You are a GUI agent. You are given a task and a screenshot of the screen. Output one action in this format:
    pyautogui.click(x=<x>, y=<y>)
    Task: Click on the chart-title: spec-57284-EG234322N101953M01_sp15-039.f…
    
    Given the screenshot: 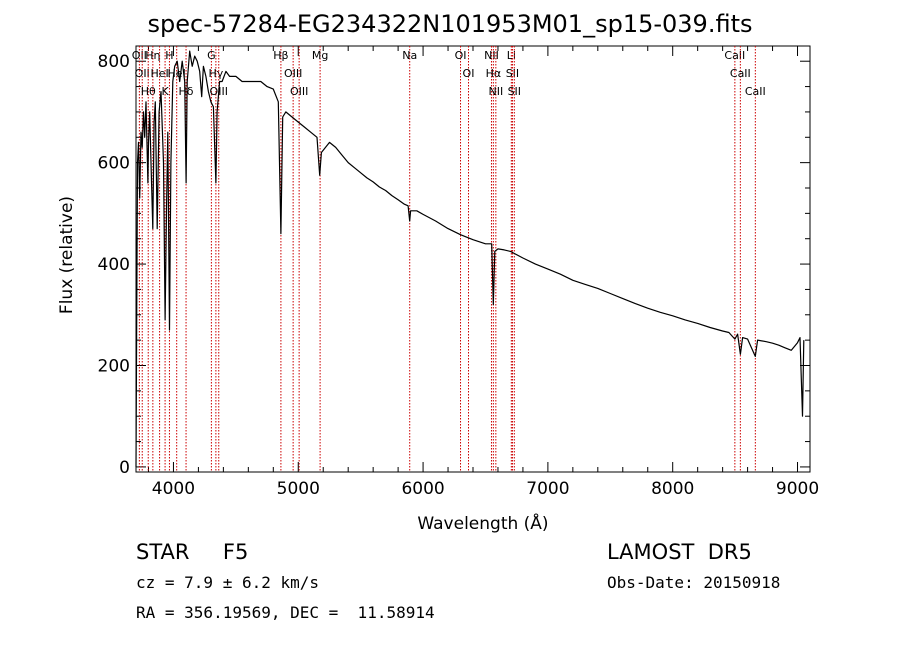 What is the action you would take?
    pyautogui.click(x=450, y=24)
    